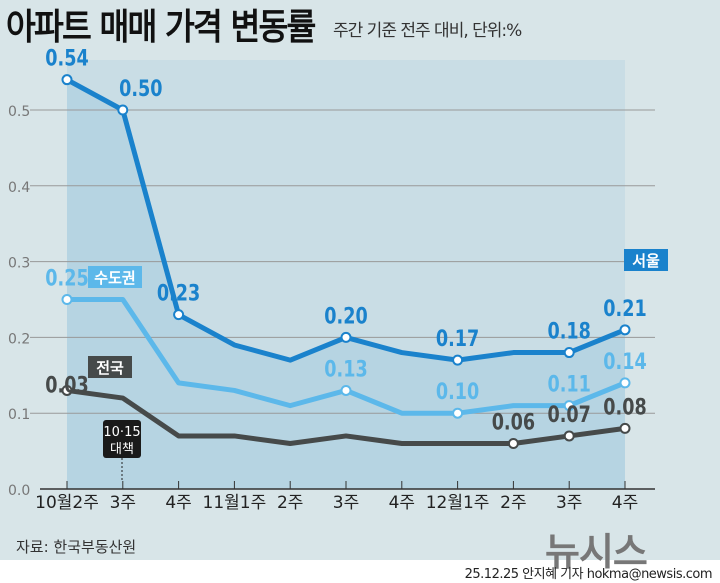  What do you see at coordinates (19, 415) in the screenshot?
I see `y-tick-label: 0.1` at bounding box center [19, 415].